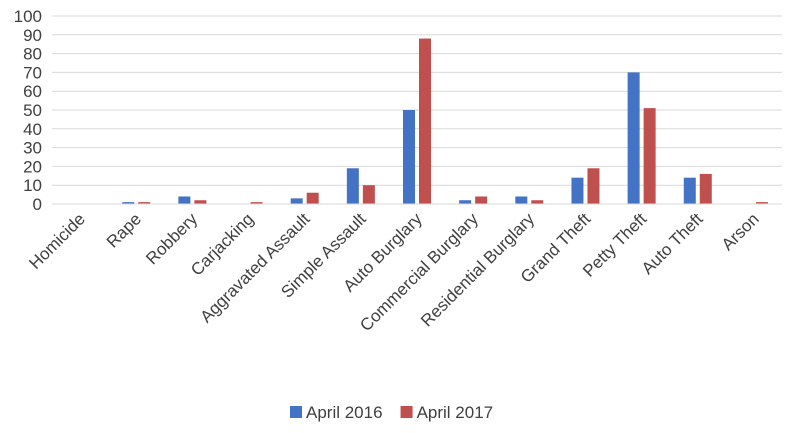  Describe the element at coordinates (32, 148) in the screenshot. I see `y-tick-label: 30` at that location.